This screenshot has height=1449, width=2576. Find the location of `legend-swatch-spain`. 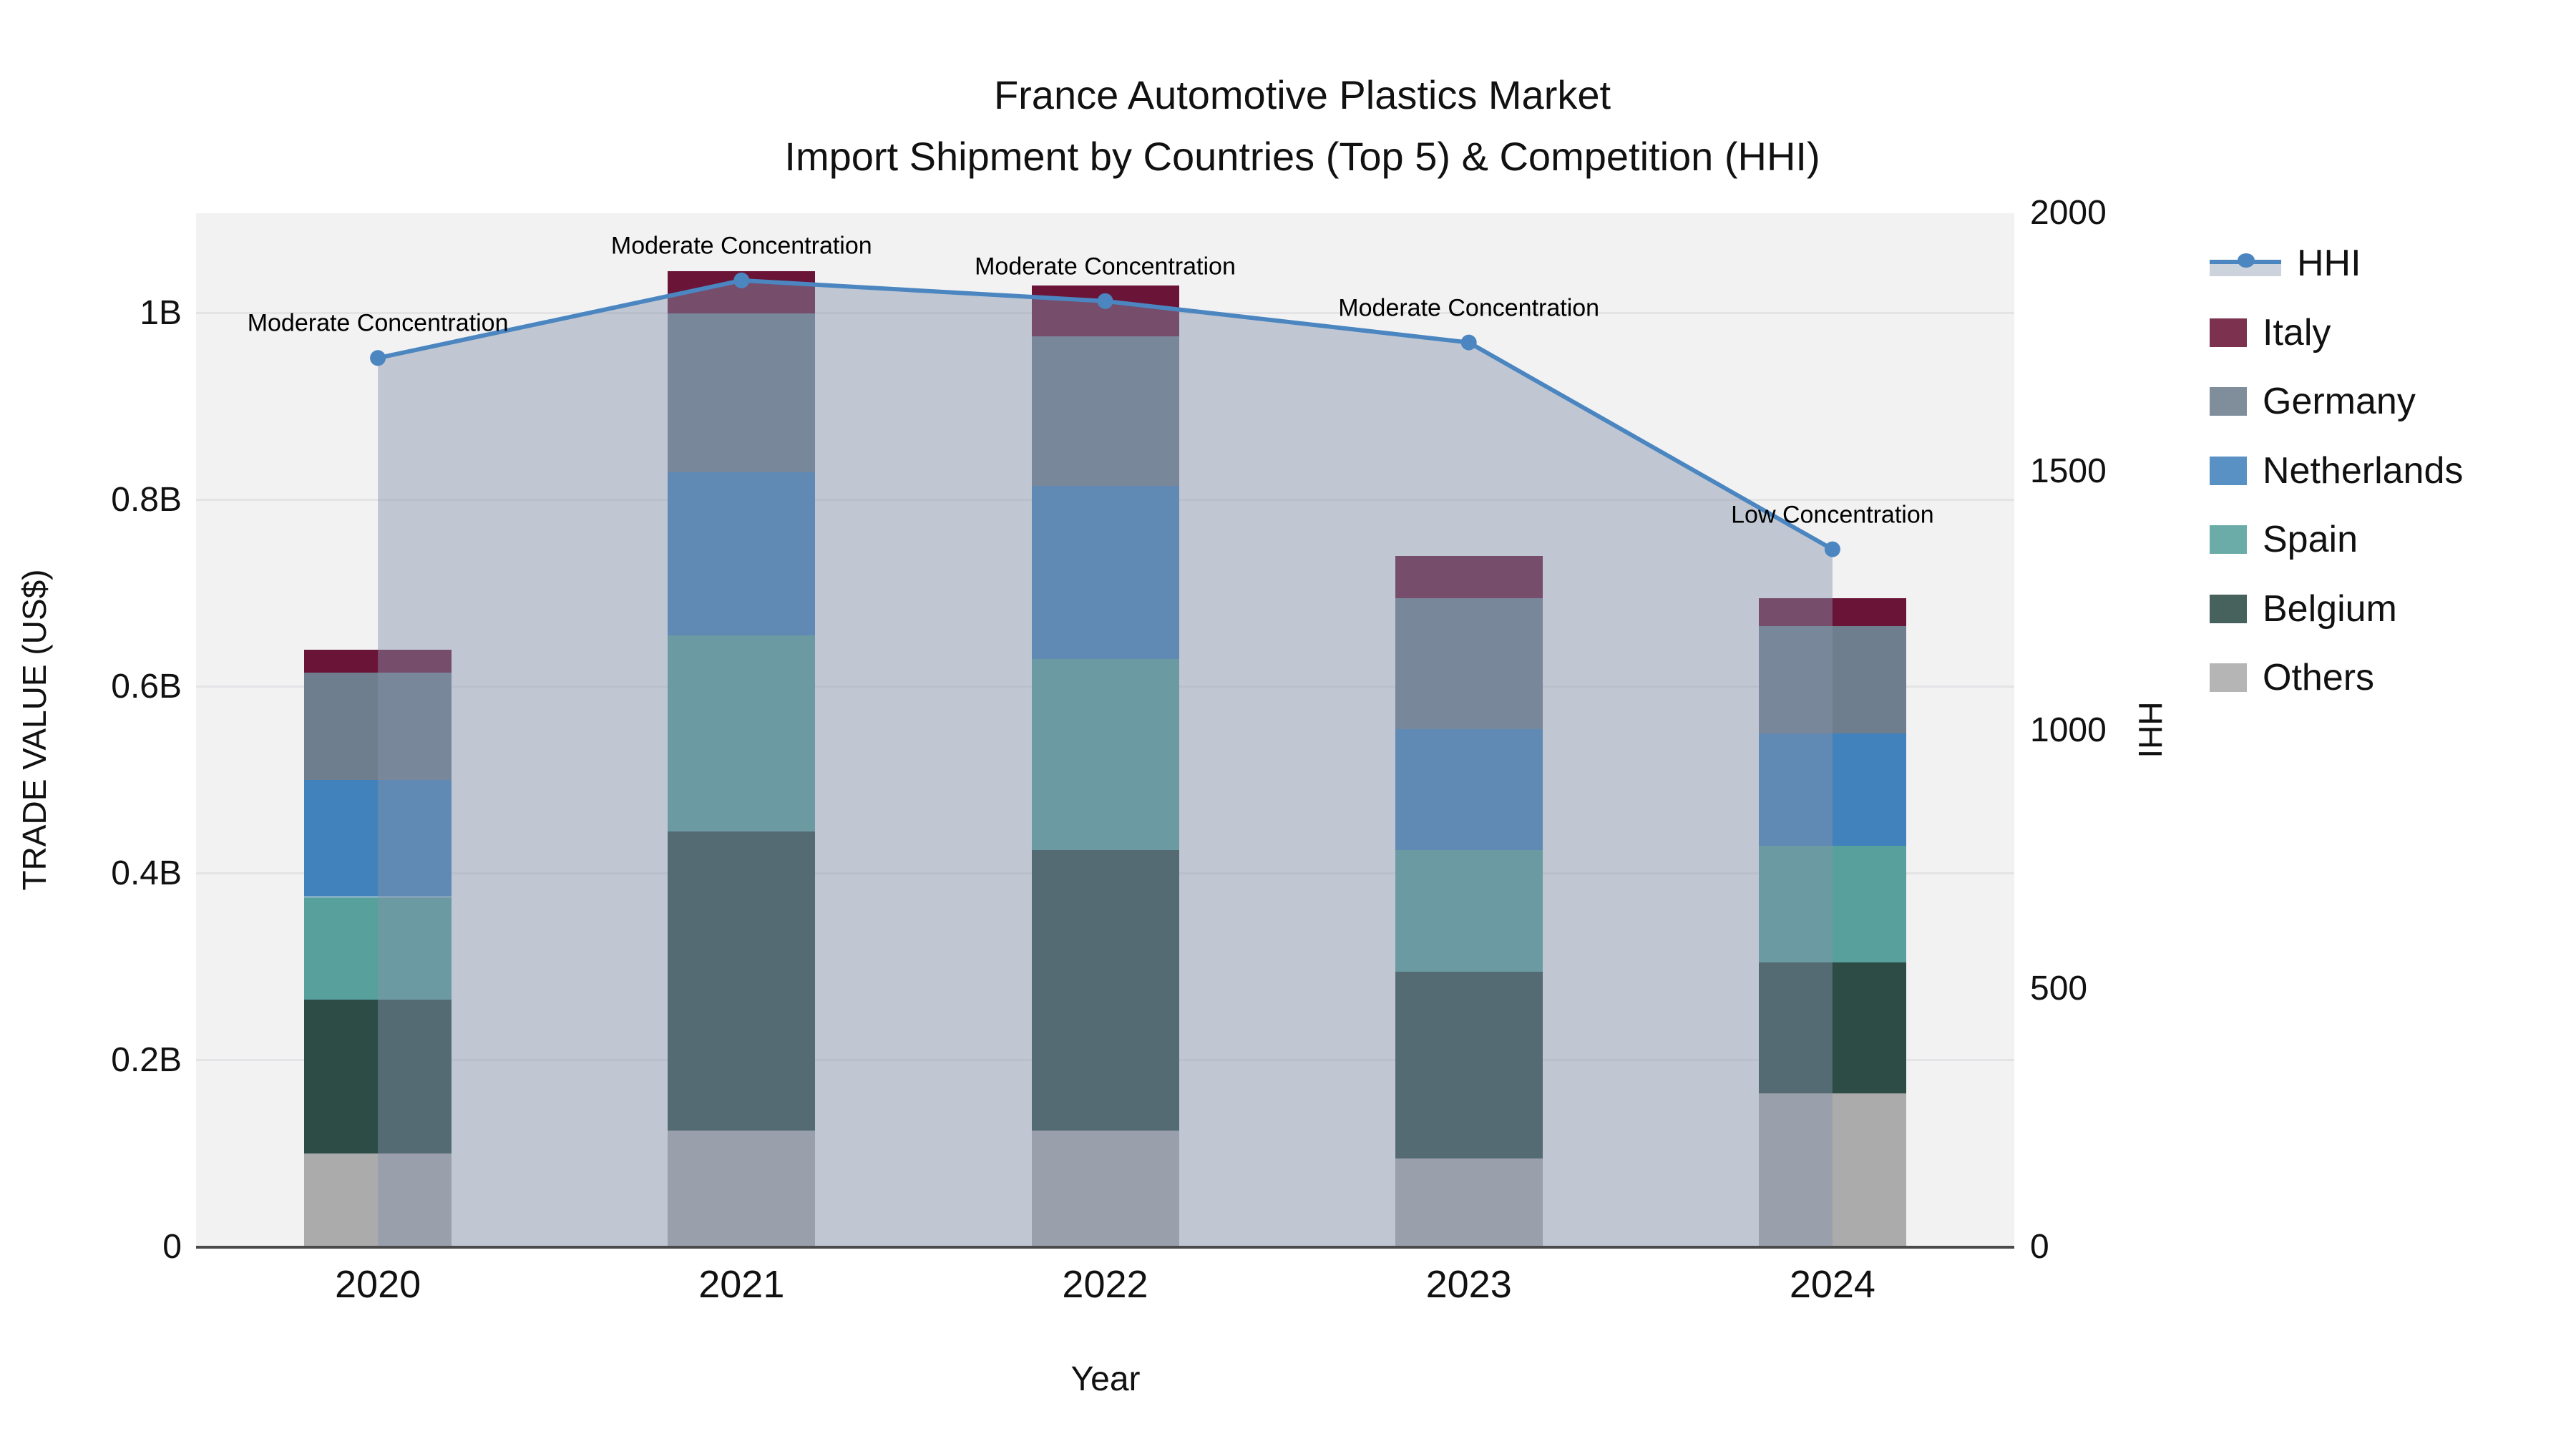

legend-swatch-spain is located at coordinates (2228, 539).